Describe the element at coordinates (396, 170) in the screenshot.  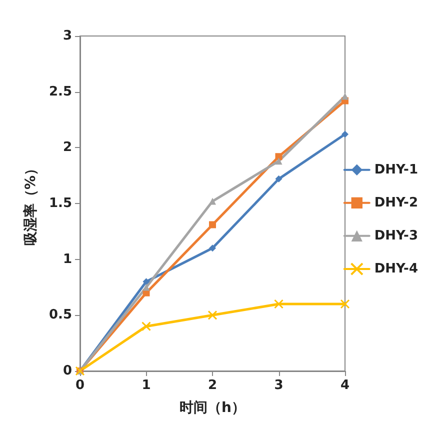
I see `legend-label: DHY-1` at that location.